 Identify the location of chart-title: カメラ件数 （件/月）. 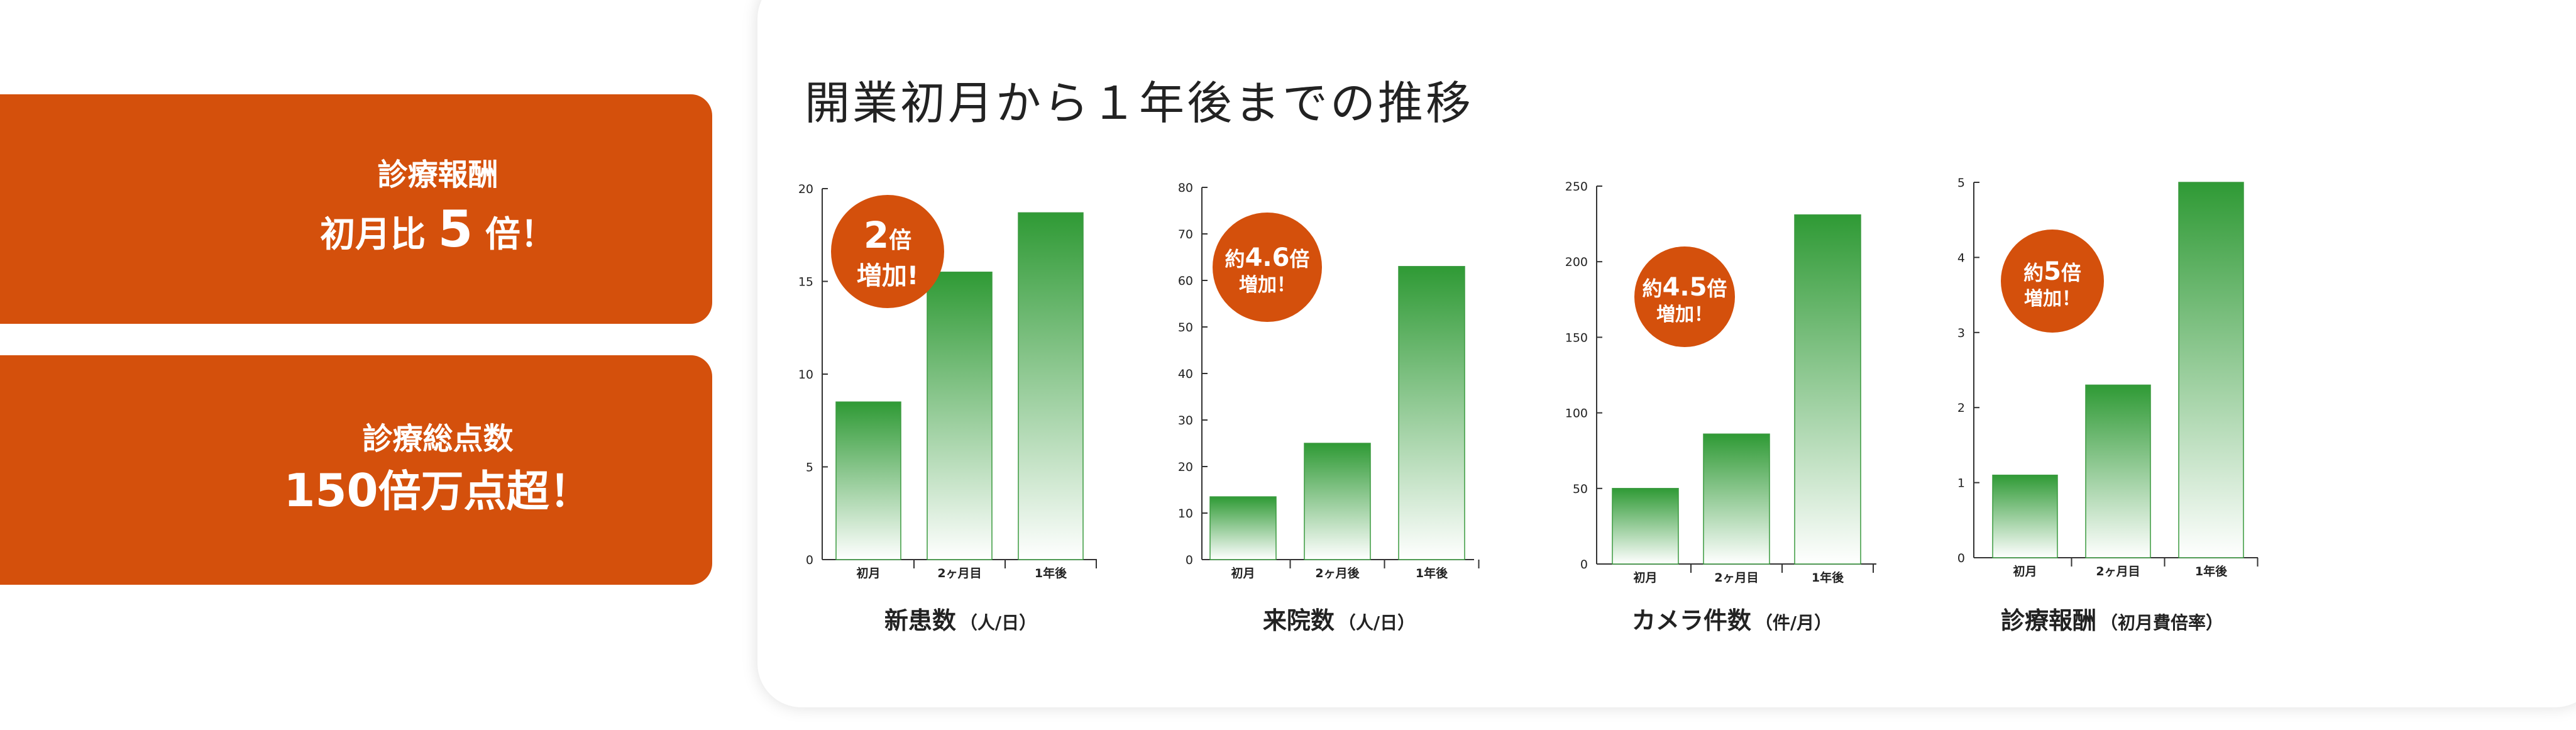
(1732, 620).